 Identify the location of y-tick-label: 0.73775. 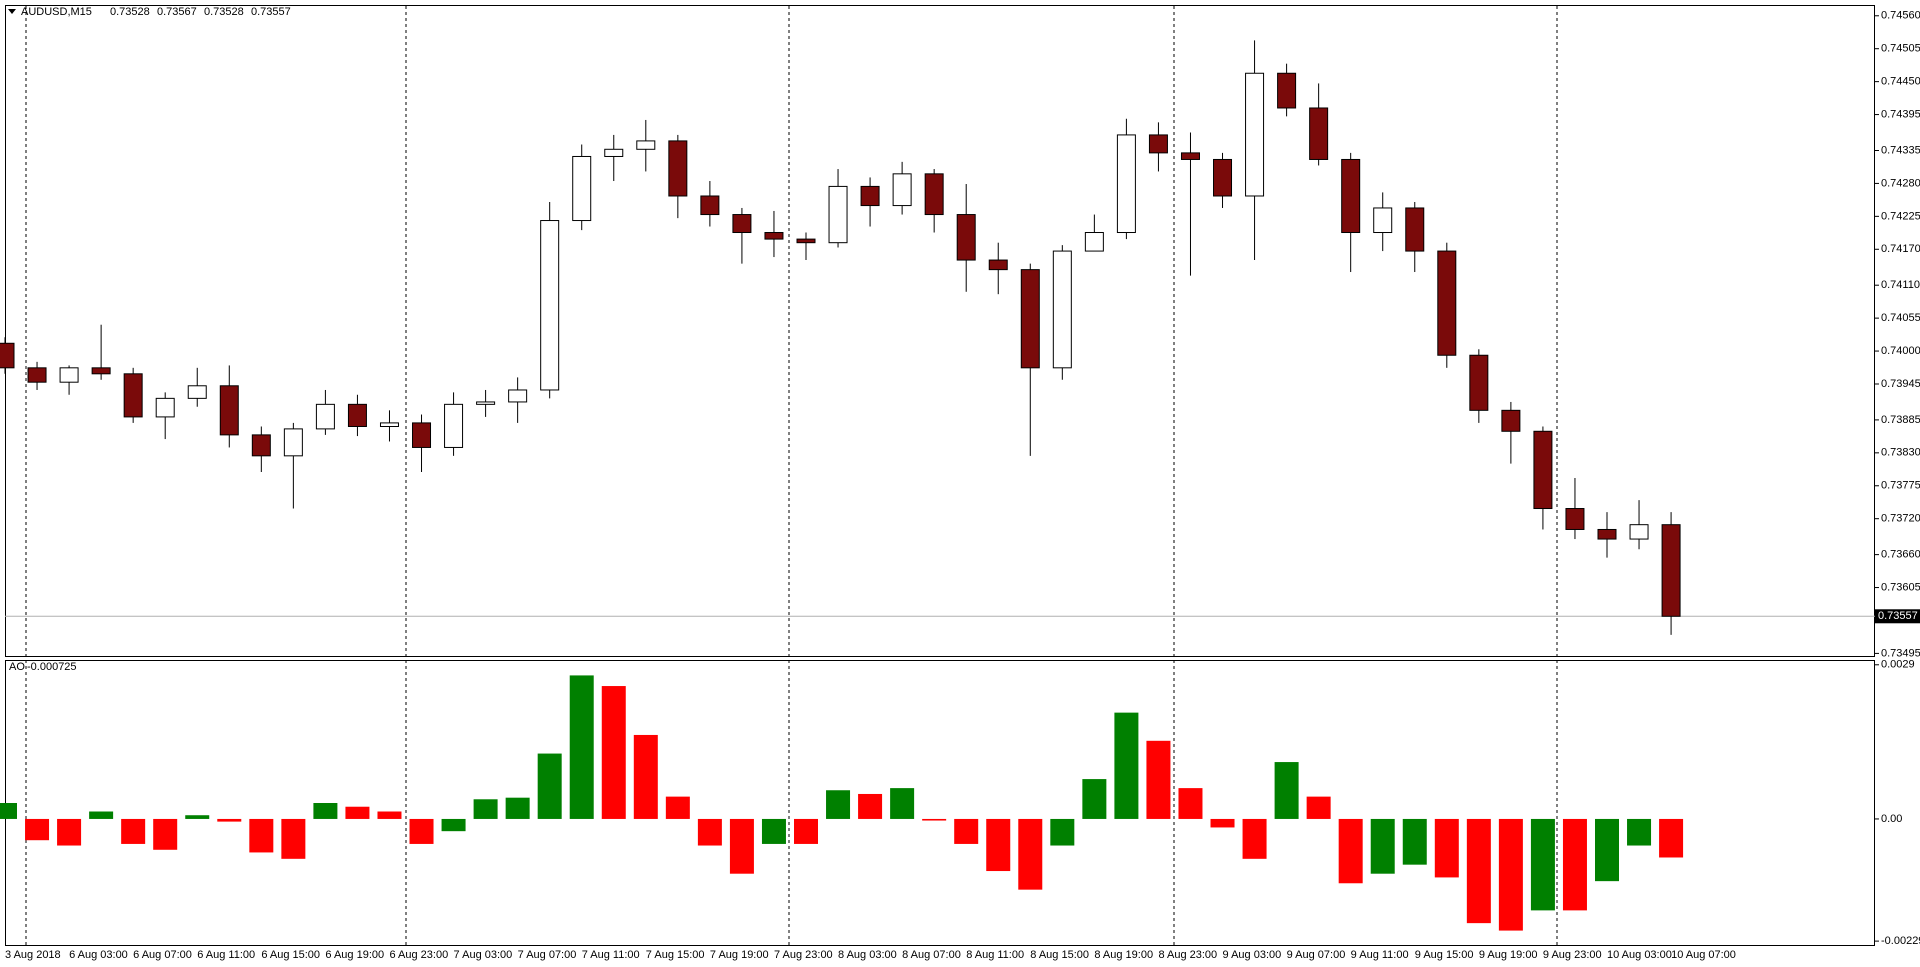
(1900, 486).